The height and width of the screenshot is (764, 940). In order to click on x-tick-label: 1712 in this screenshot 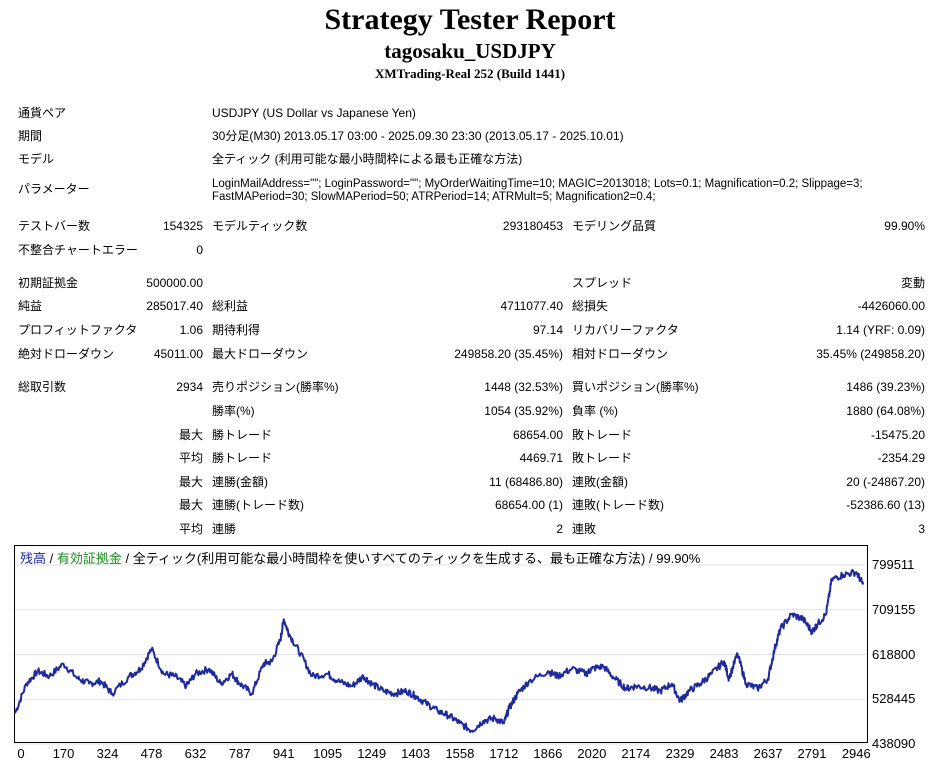, I will do `click(504, 753)`.